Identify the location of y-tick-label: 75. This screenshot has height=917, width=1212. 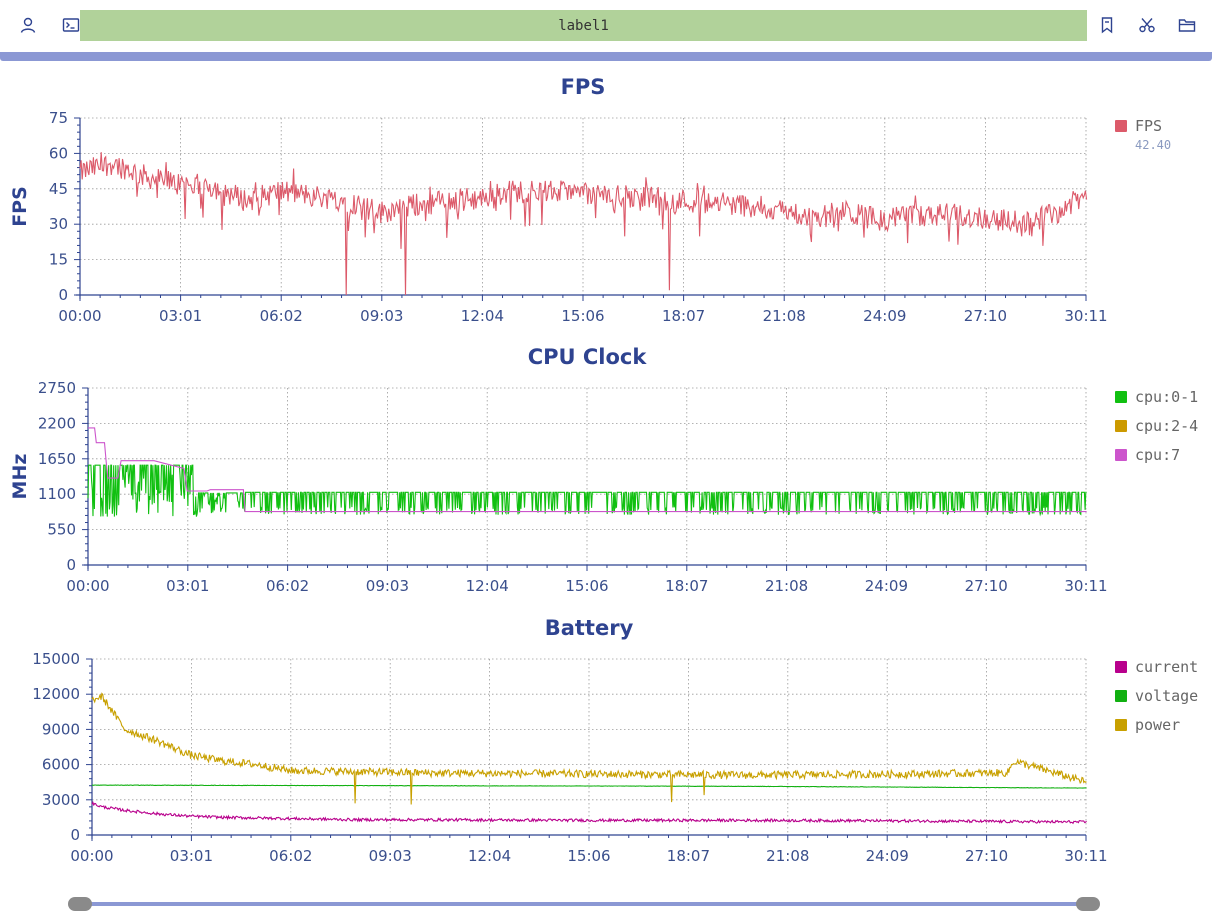
(58, 118).